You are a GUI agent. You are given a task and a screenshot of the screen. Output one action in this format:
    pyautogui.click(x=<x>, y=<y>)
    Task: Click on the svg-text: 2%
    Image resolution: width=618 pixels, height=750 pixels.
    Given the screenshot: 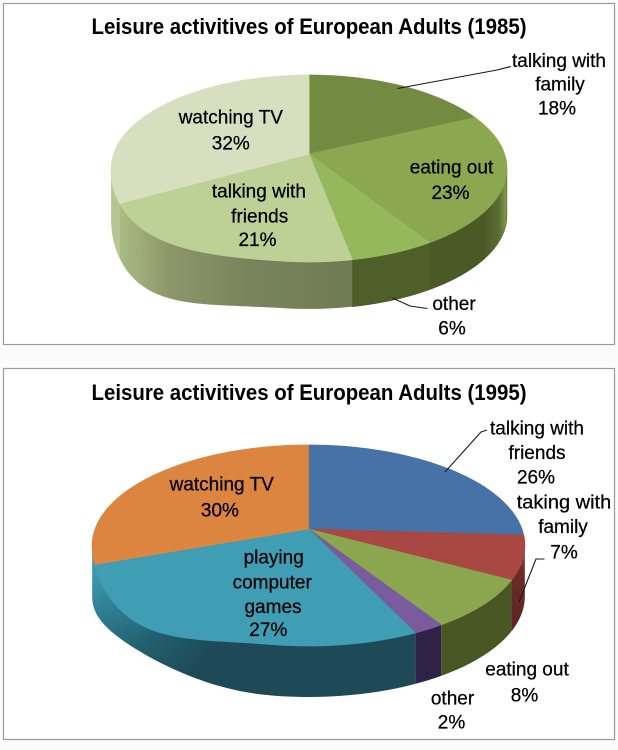 What is the action you would take?
    pyautogui.click(x=452, y=723)
    